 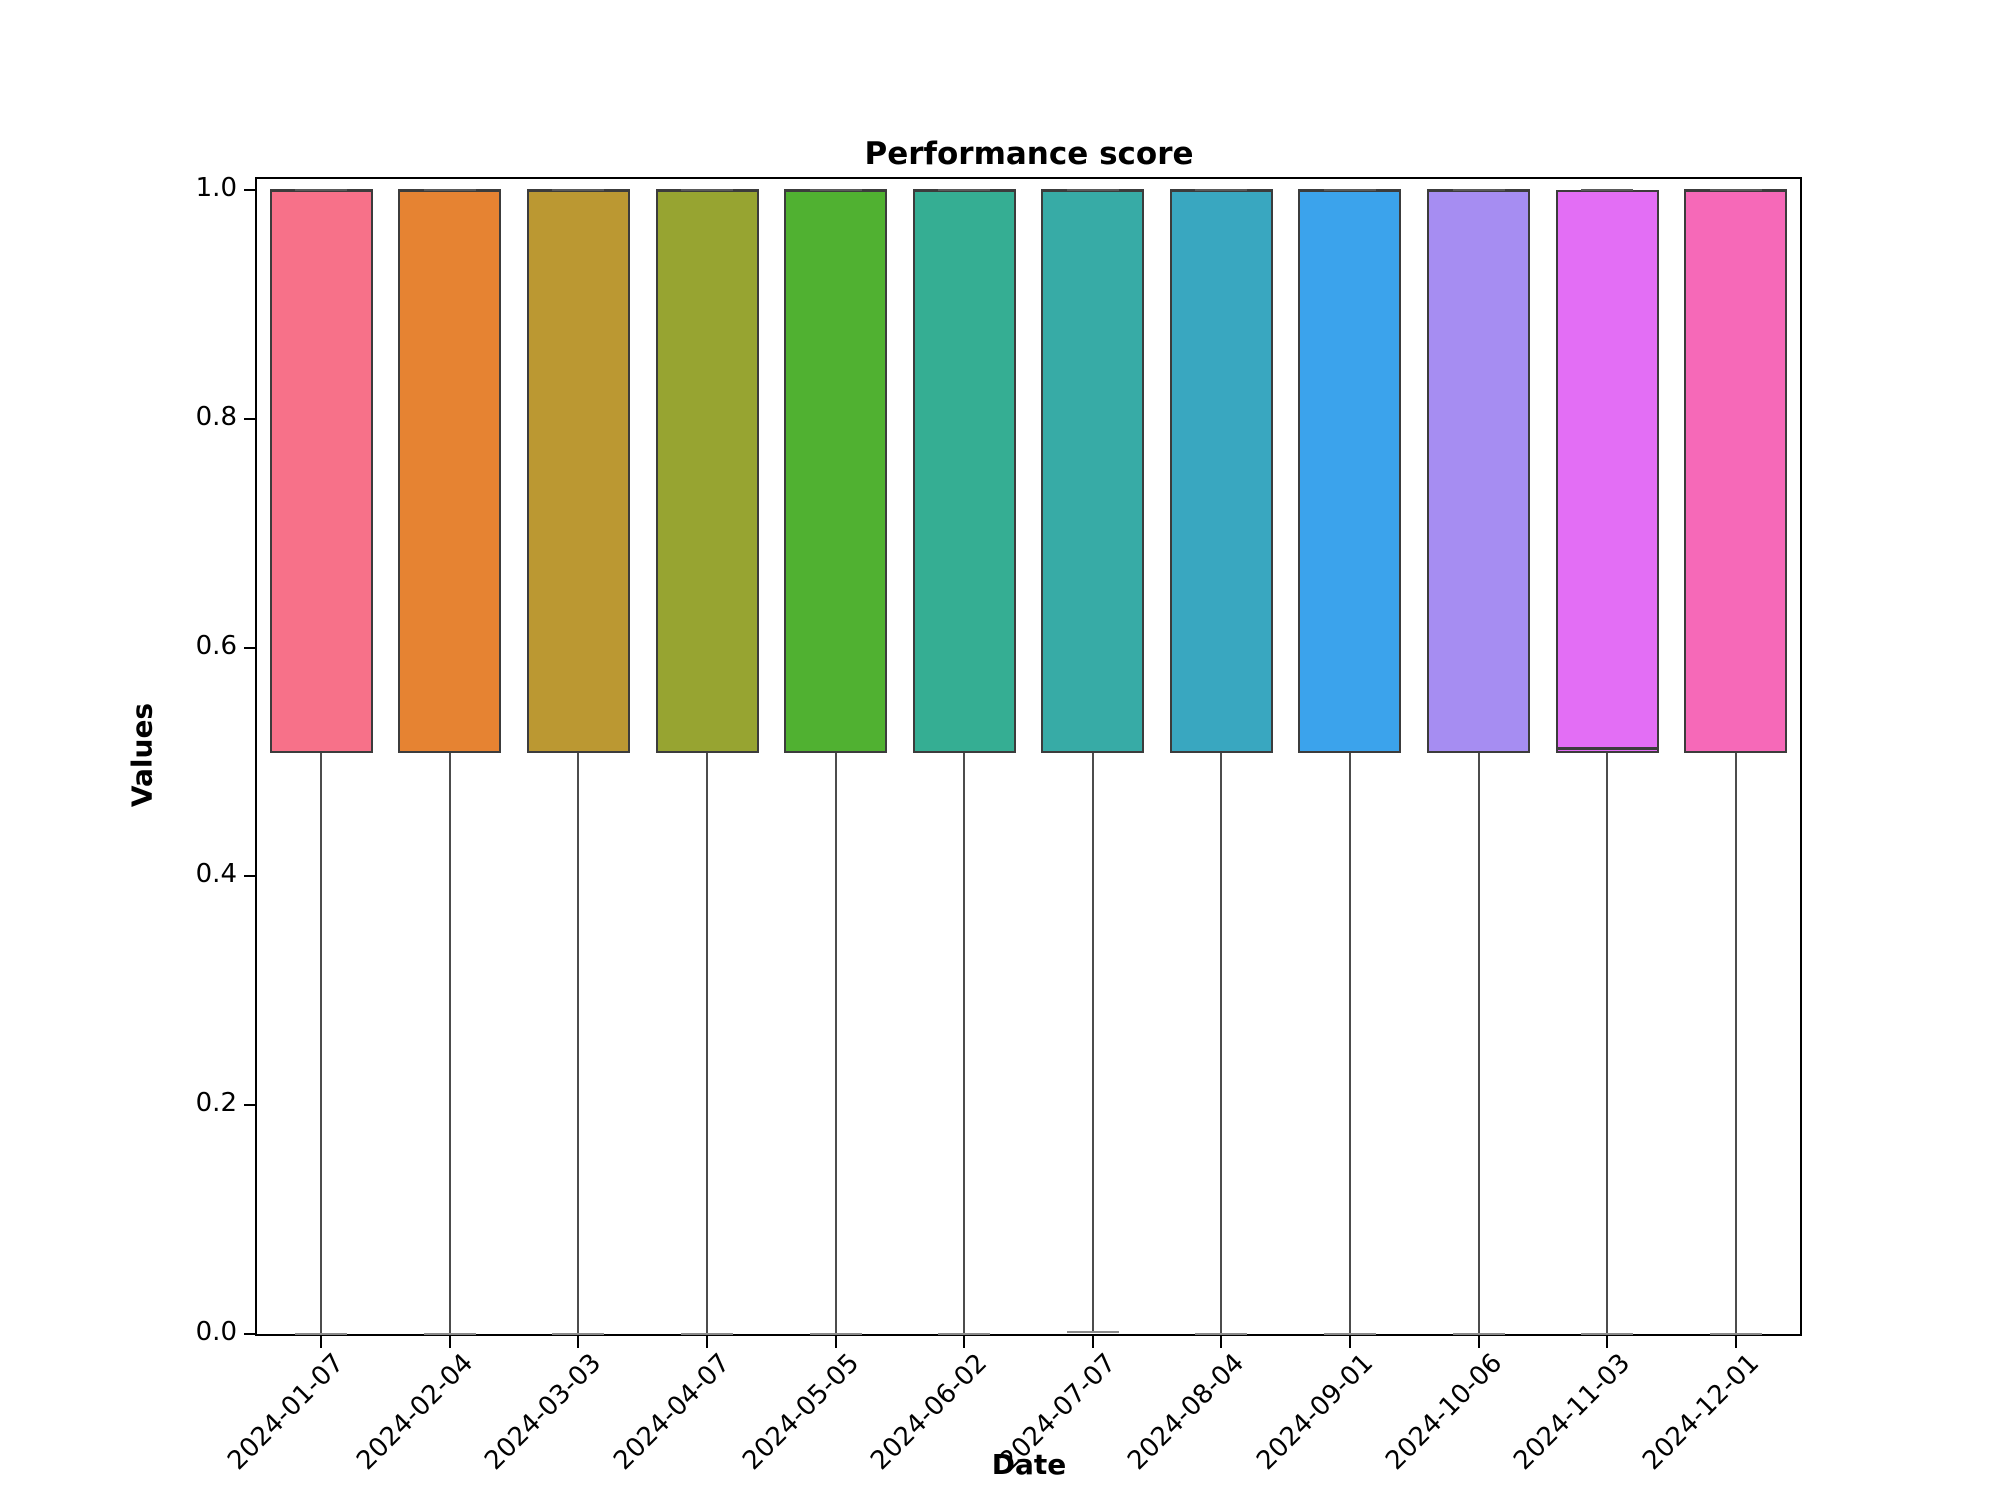 I want to click on chart-title: Performance score, so click(x=1029, y=154).